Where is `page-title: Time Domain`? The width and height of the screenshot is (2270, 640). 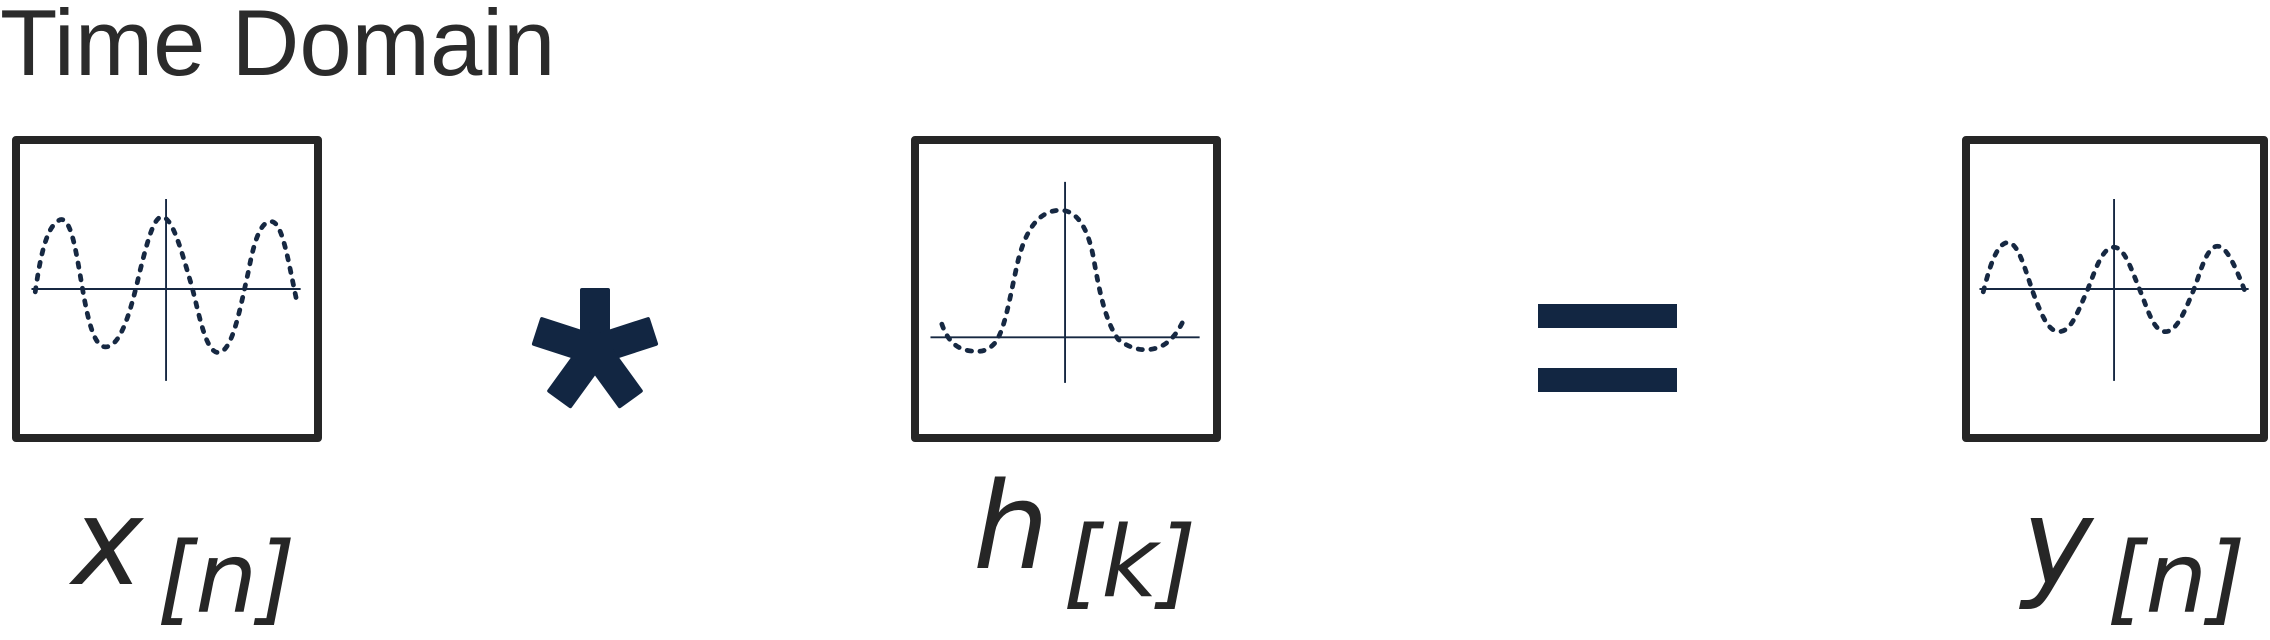
page-title: Time Domain is located at coordinates (278, 47).